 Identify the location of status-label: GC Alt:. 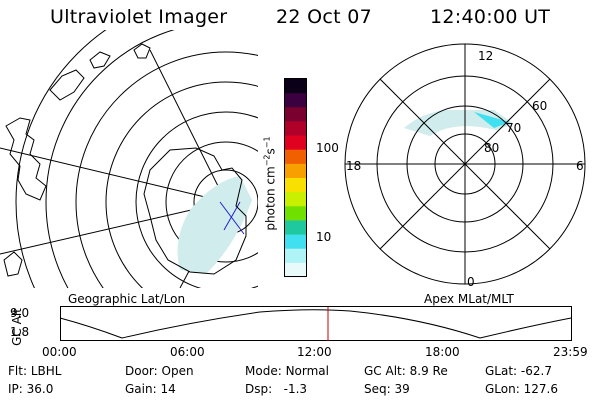
(385, 371).